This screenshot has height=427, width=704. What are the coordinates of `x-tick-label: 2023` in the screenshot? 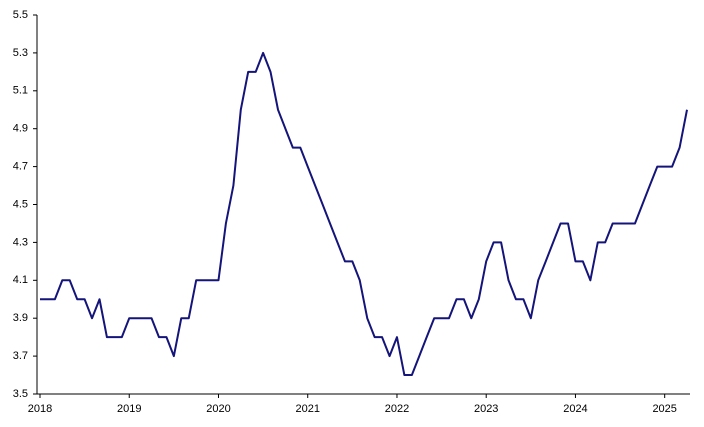 It's located at (486, 409).